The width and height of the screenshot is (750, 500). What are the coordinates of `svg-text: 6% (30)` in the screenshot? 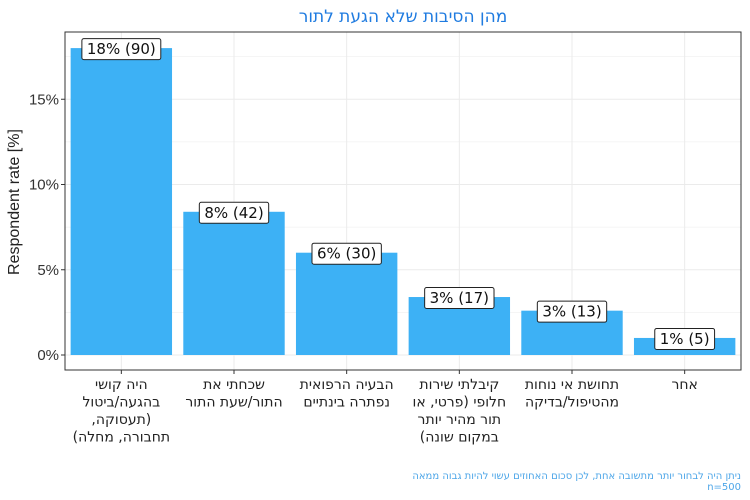 It's located at (346, 254).